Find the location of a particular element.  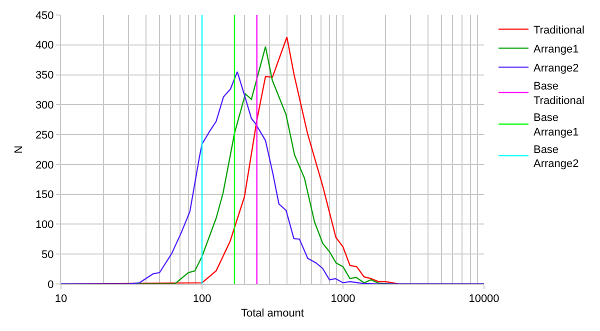

x-axis-title: Total amount is located at coordinates (272, 313).